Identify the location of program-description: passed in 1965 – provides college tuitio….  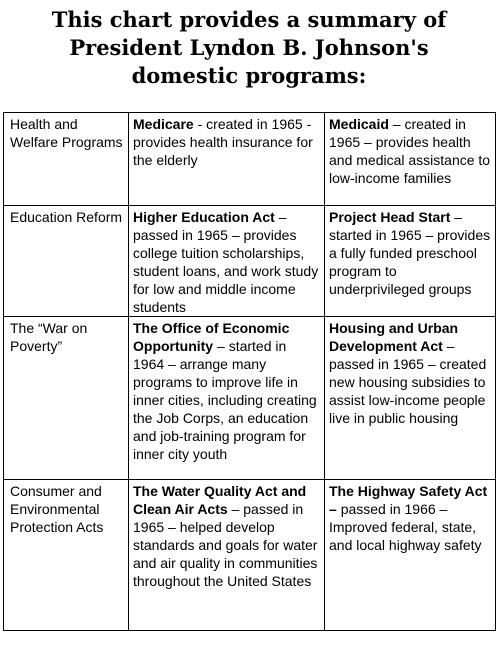
(226, 271).